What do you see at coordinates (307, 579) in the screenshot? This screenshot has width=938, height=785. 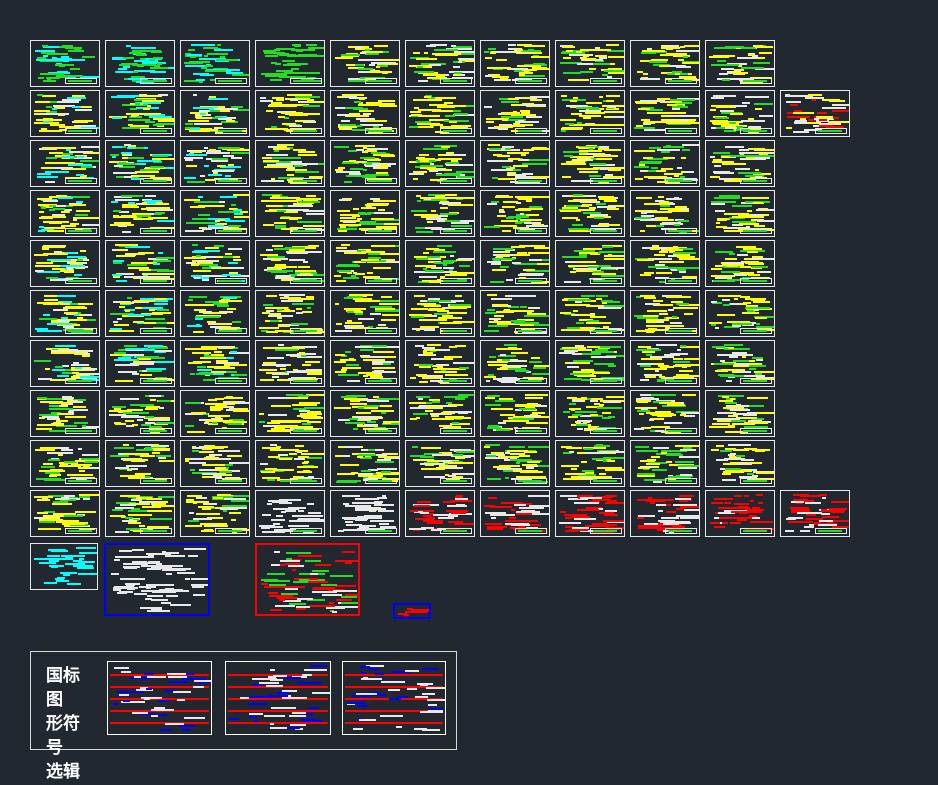 I see `red-symbol-sheet` at bounding box center [307, 579].